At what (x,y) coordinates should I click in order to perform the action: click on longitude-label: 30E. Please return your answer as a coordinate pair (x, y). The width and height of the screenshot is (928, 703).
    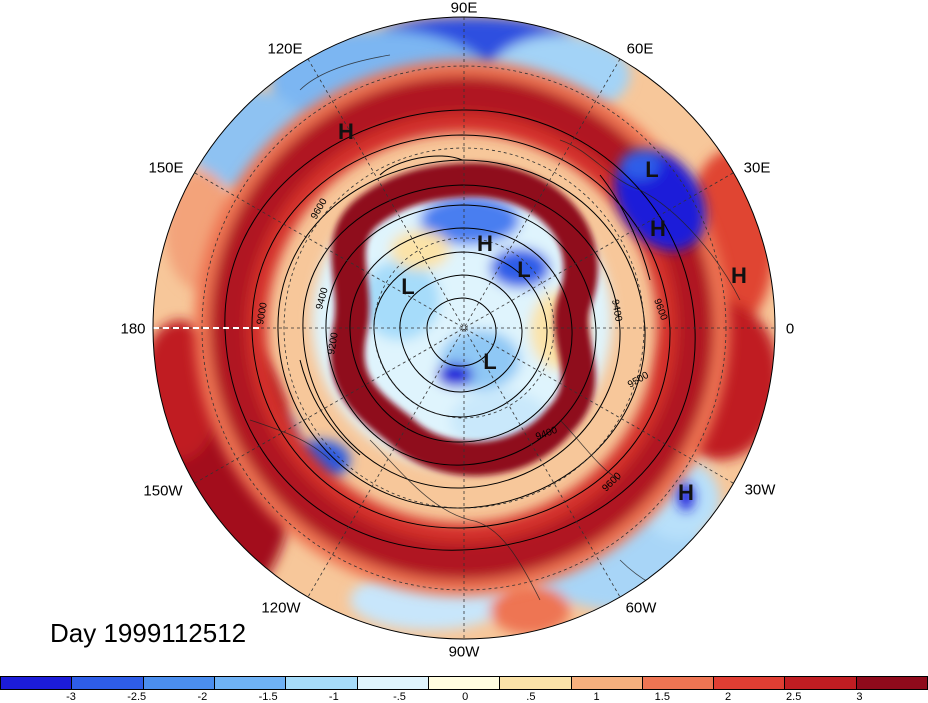
    Looking at the image, I should click on (757, 168).